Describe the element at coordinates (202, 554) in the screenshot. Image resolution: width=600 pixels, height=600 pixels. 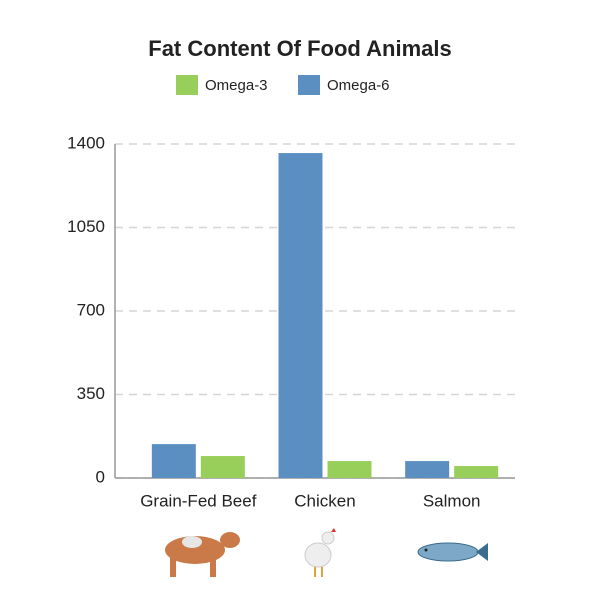
I see `cow-icon` at that location.